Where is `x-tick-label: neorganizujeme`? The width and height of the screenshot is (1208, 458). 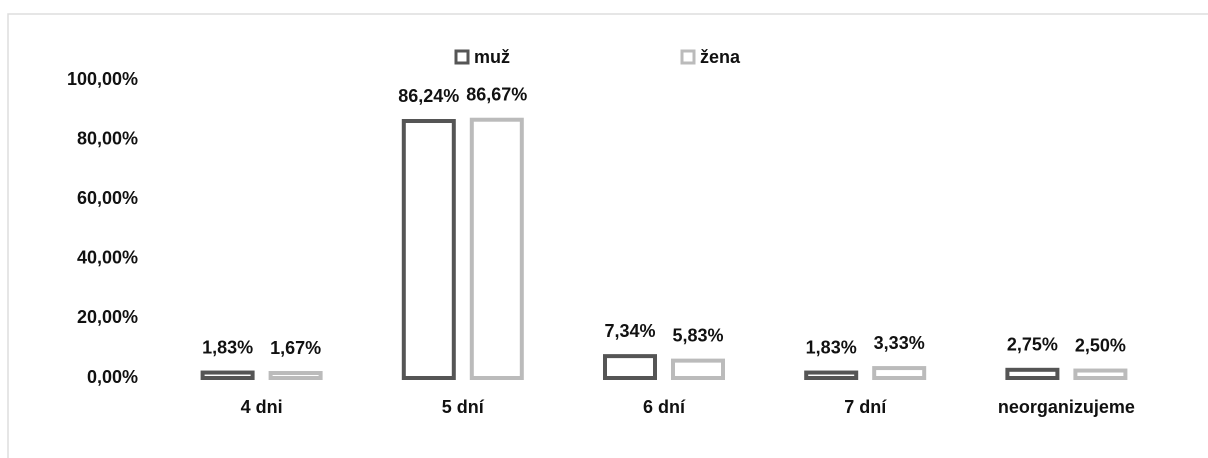
x-tick-label: neorganizujeme is located at coordinates (1066, 407).